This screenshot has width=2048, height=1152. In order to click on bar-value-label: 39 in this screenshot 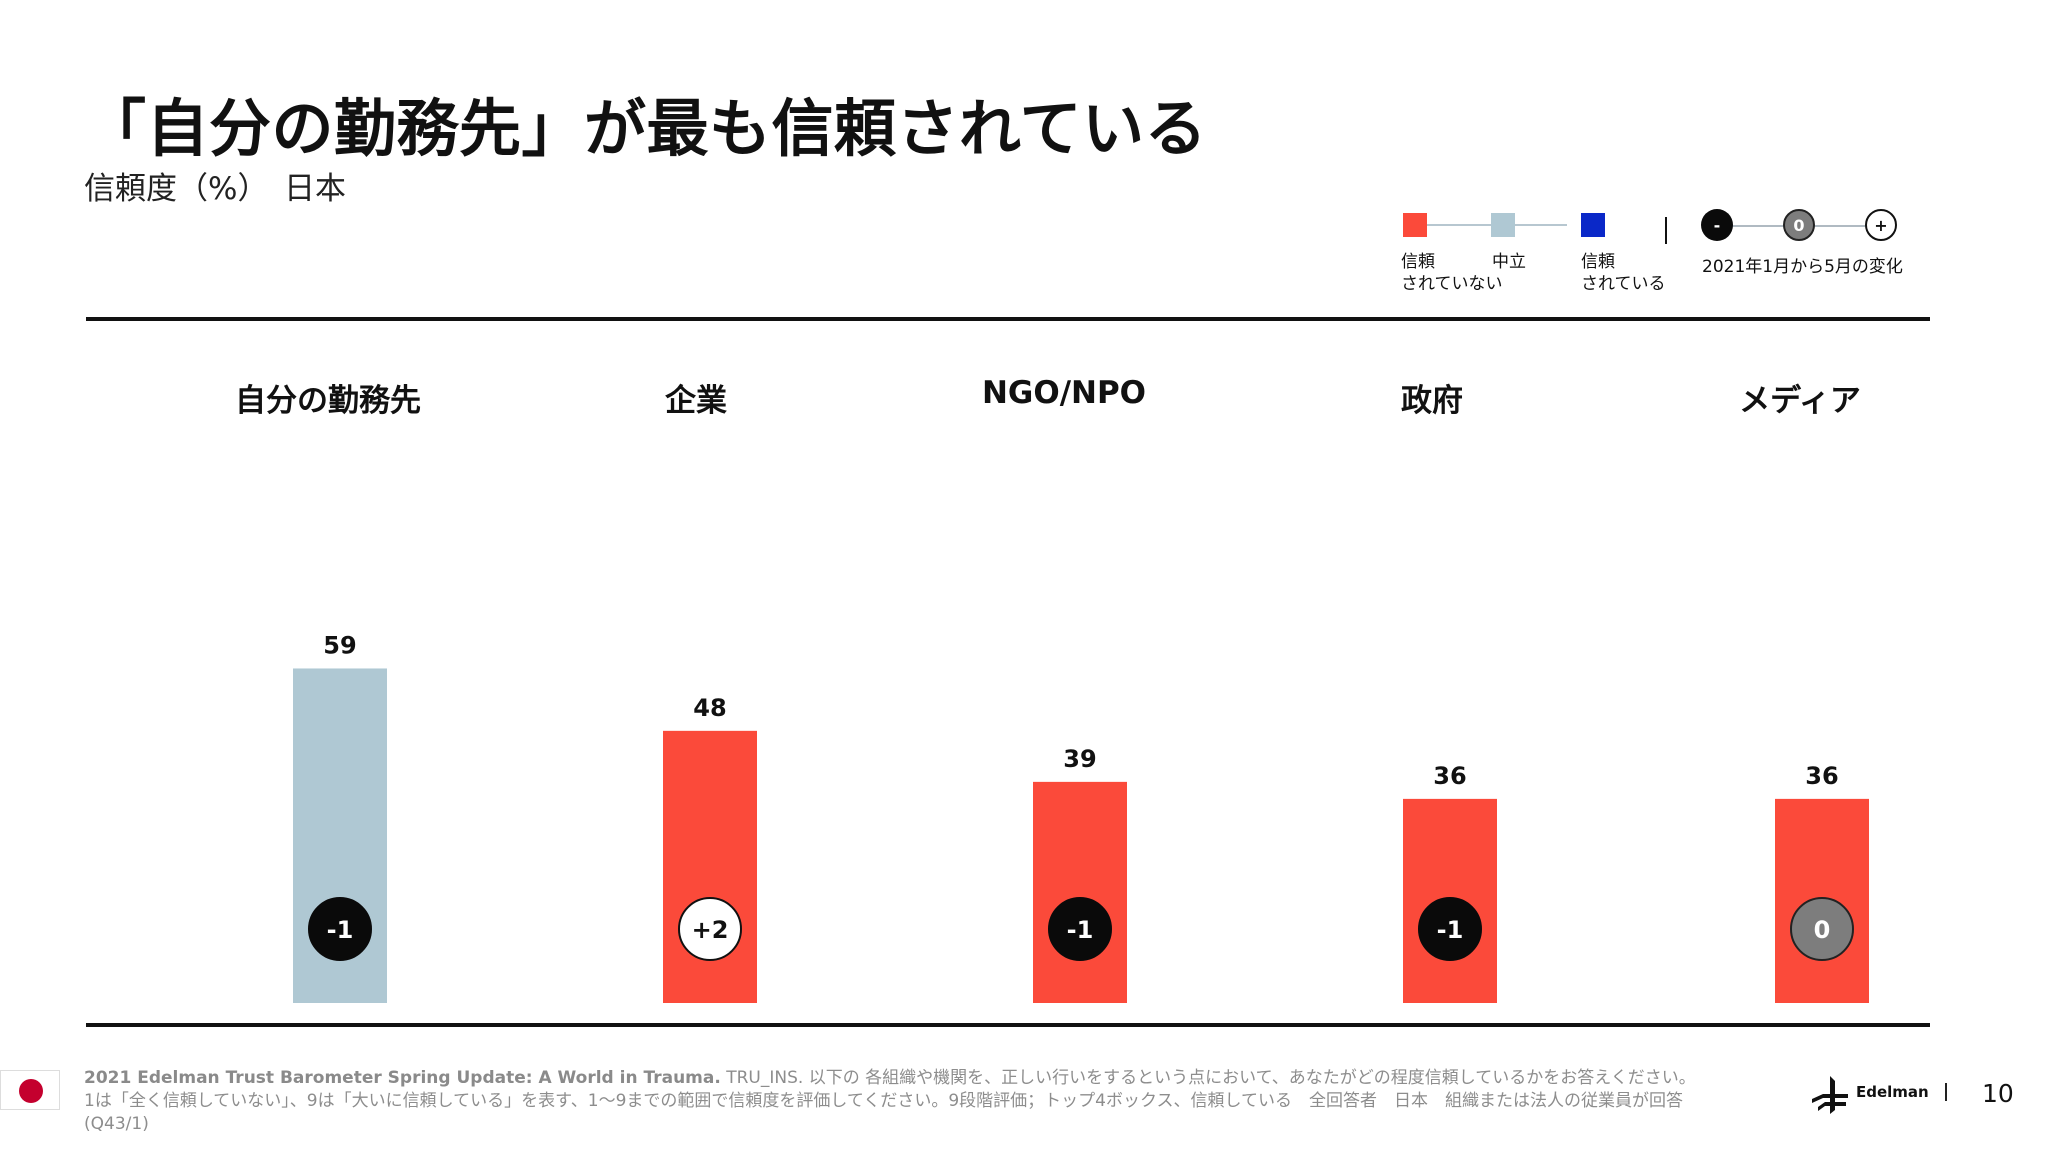, I will do `click(1079, 759)`.